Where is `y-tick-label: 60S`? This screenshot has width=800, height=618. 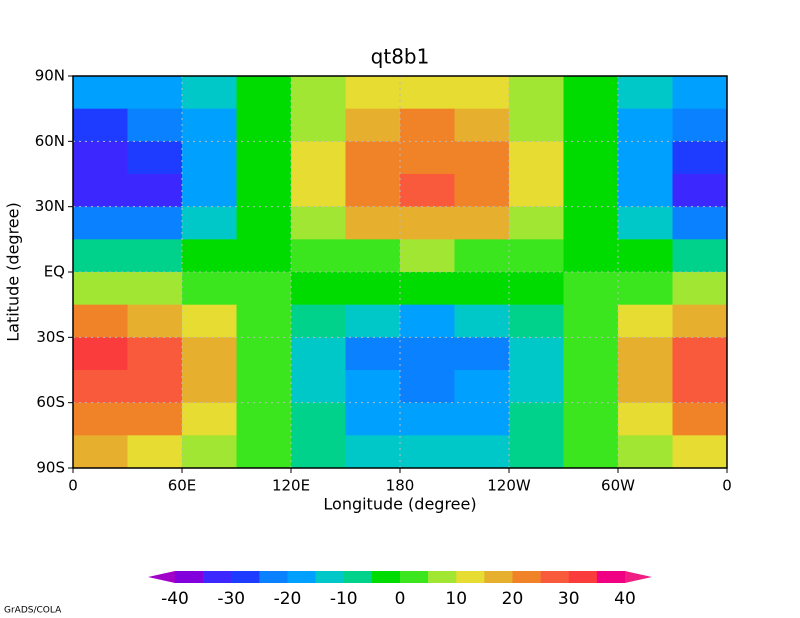
y-tick-label: 60S is located at coordinates (50, 402).